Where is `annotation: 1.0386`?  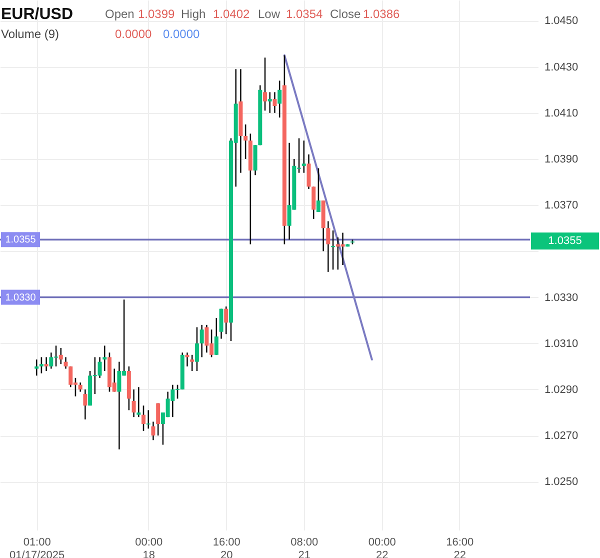 annotation: 1.0386 is located at coordinates (381, 14).